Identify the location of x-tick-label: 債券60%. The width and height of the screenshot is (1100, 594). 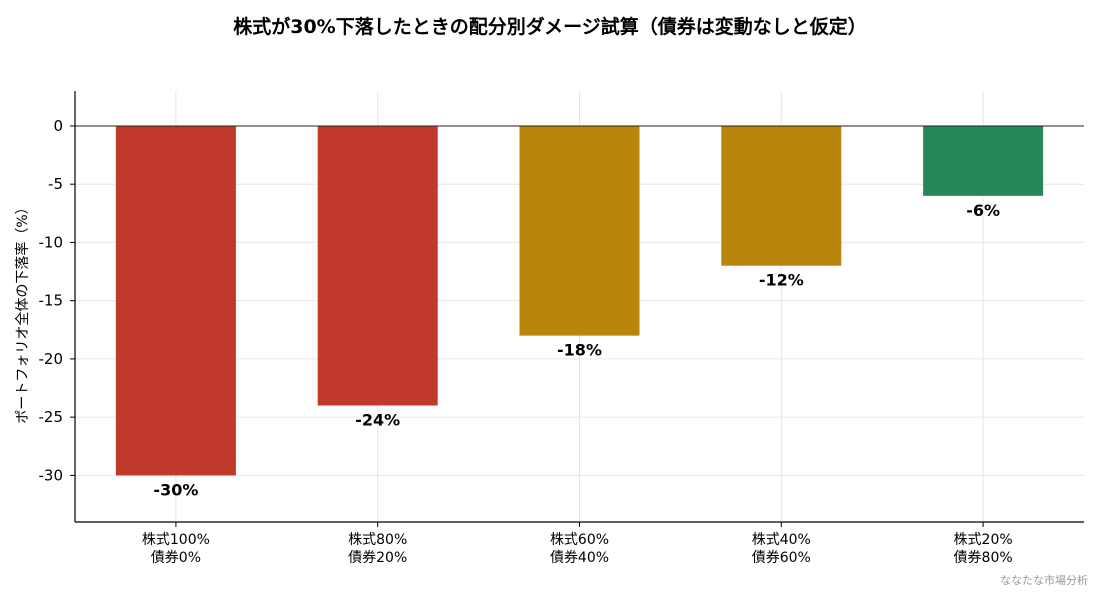
(781, 558).